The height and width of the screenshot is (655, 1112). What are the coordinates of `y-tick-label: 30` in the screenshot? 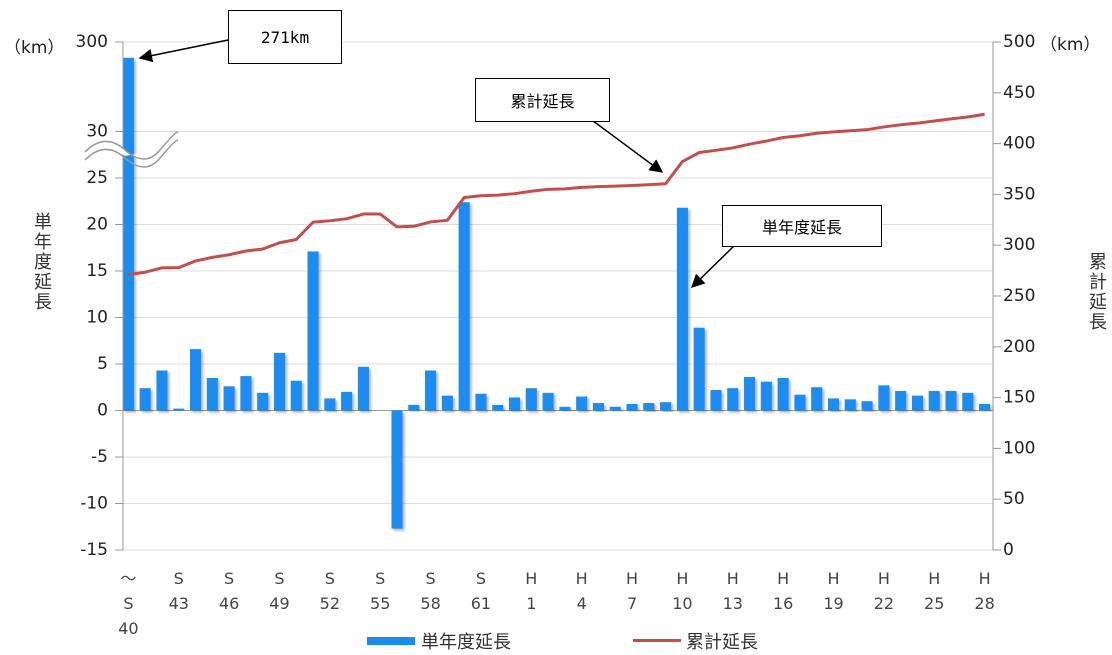 It's located at (97, 132).